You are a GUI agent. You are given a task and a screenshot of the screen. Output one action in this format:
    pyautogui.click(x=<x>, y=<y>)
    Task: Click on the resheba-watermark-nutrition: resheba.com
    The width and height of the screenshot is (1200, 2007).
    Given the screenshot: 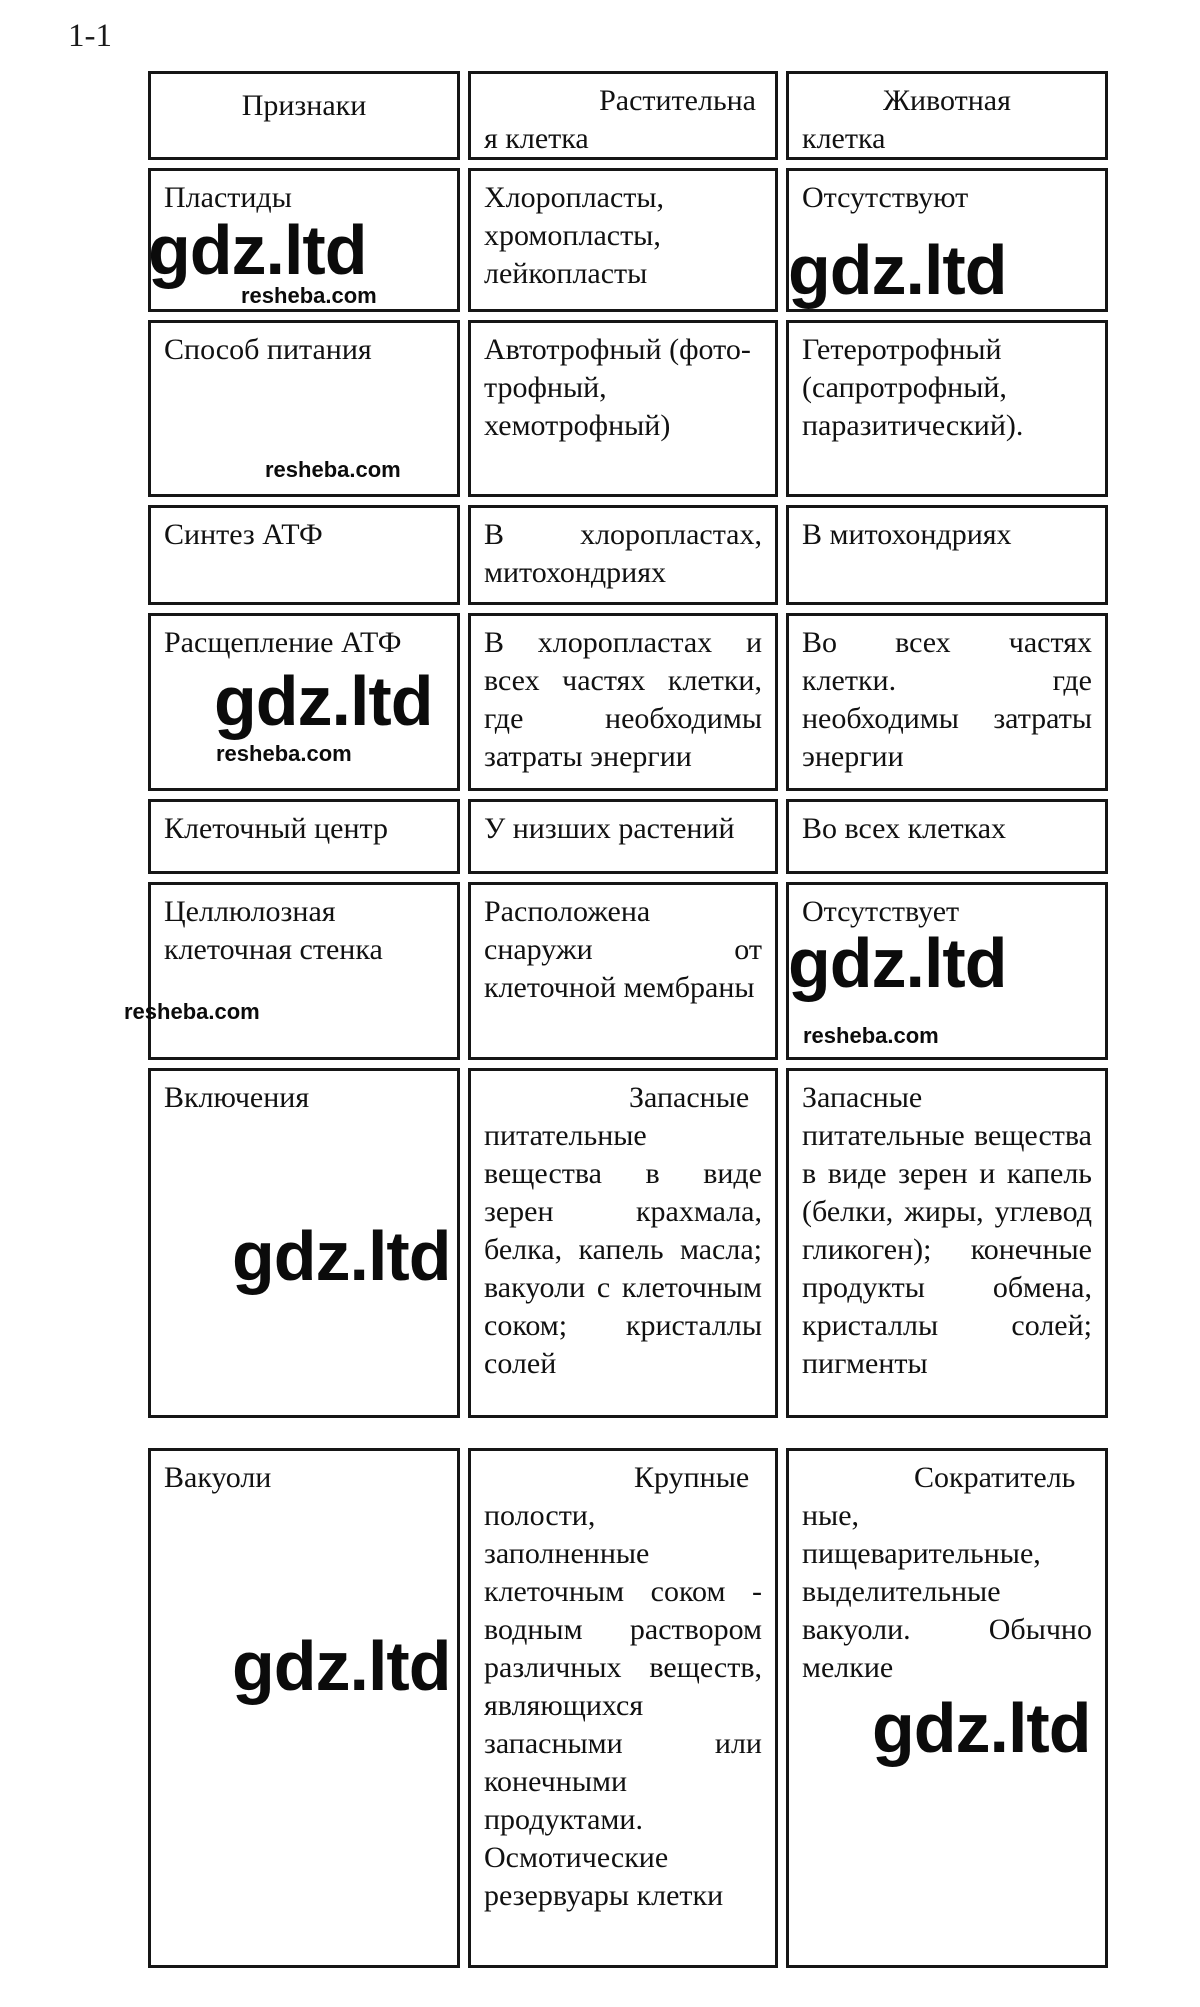 What is the action you would take?
    pyautogui.click(x=333, y=469)
    